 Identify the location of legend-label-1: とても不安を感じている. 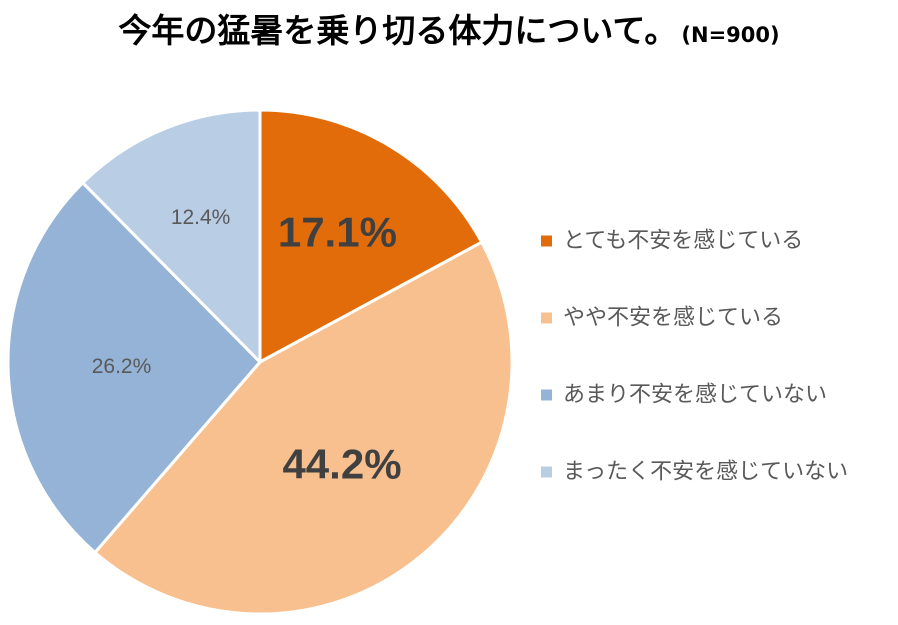
(683, 241).